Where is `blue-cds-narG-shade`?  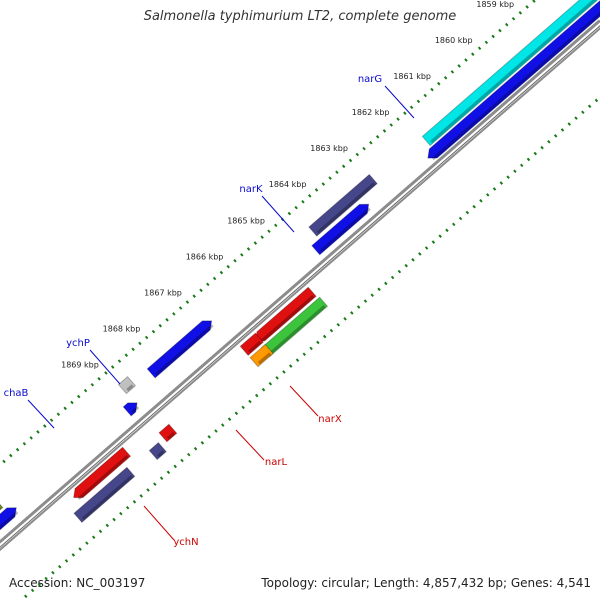
blue-cds-narG-shade is located at coordinates (515, 86).